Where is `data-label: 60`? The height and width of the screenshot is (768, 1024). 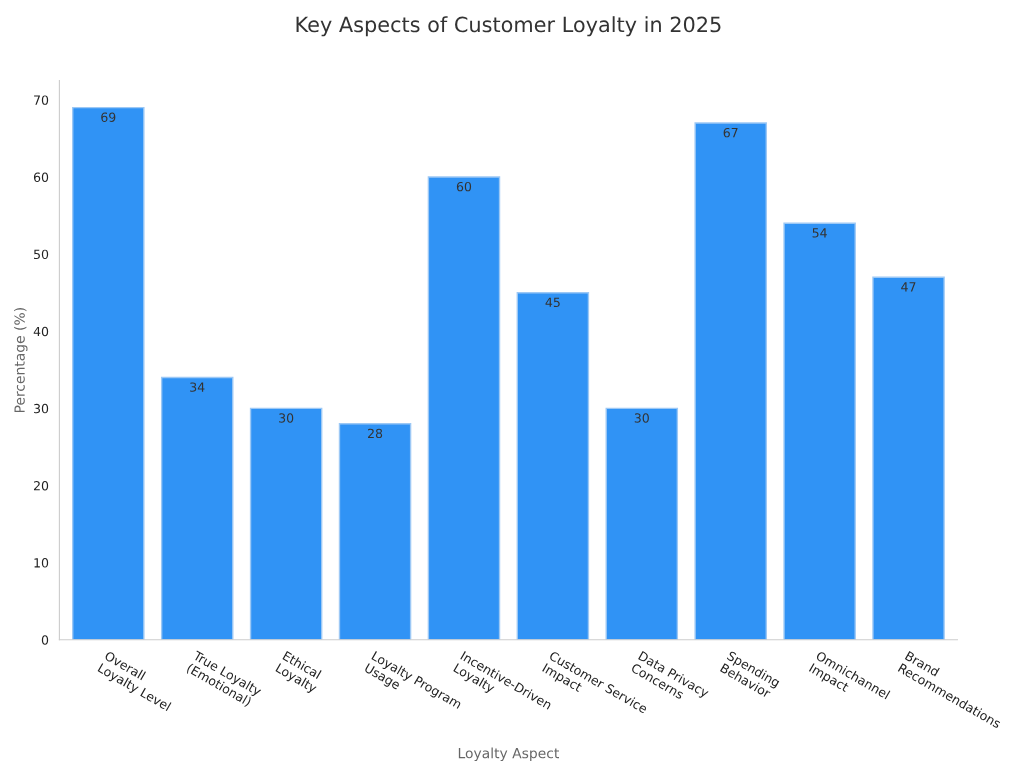 data-label: 60 is located at coordinates (464, 186).